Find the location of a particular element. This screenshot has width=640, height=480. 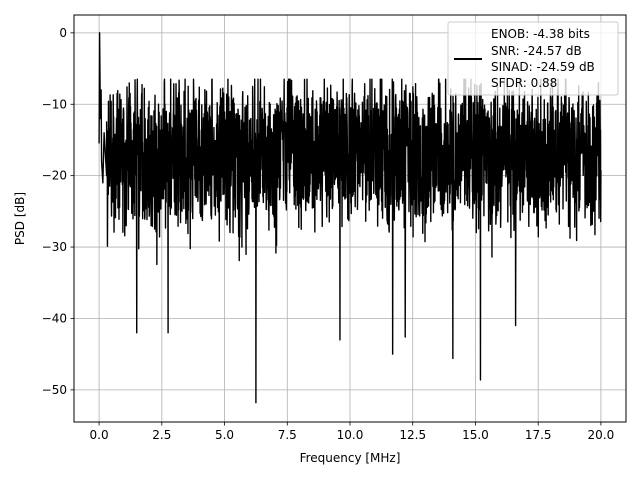

y-tick-label: −50 is located at coordinates (54, 390).